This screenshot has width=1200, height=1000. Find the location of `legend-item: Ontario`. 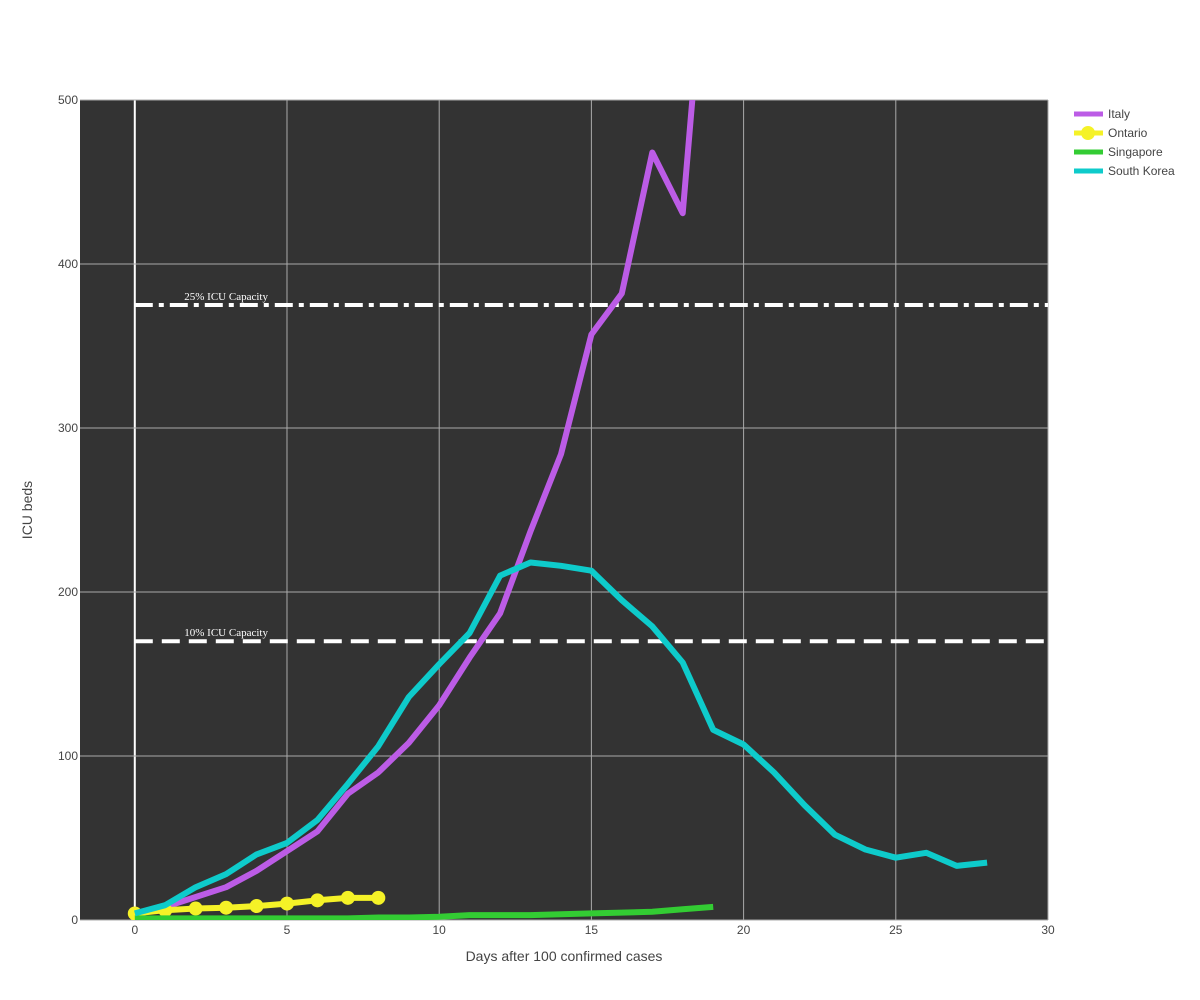

legend-item: Ontario is located at coordinates (1111, 133).